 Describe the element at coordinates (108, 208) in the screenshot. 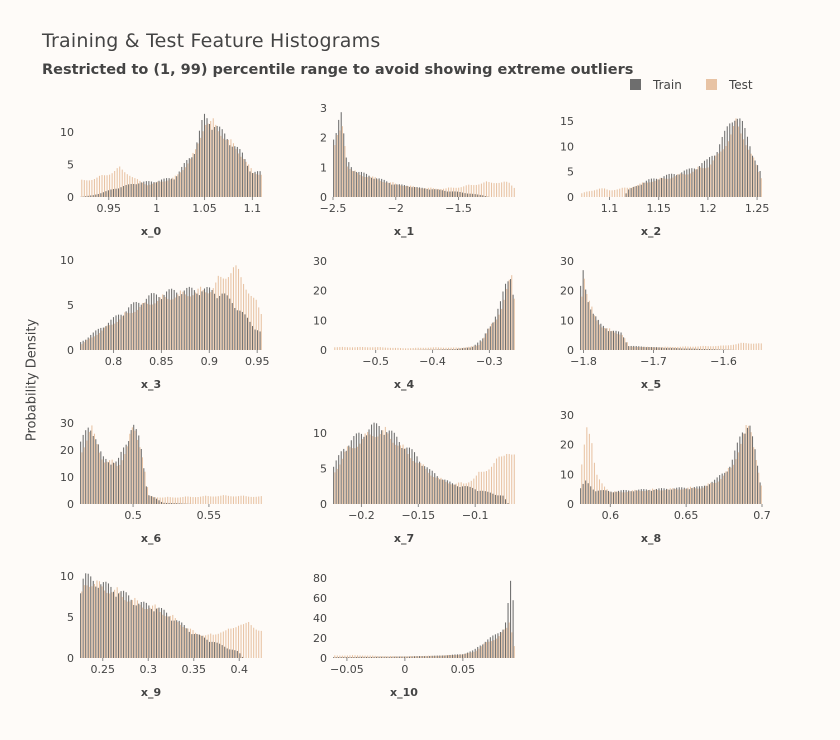

I see `x-tick-label: 0.95` at that location.